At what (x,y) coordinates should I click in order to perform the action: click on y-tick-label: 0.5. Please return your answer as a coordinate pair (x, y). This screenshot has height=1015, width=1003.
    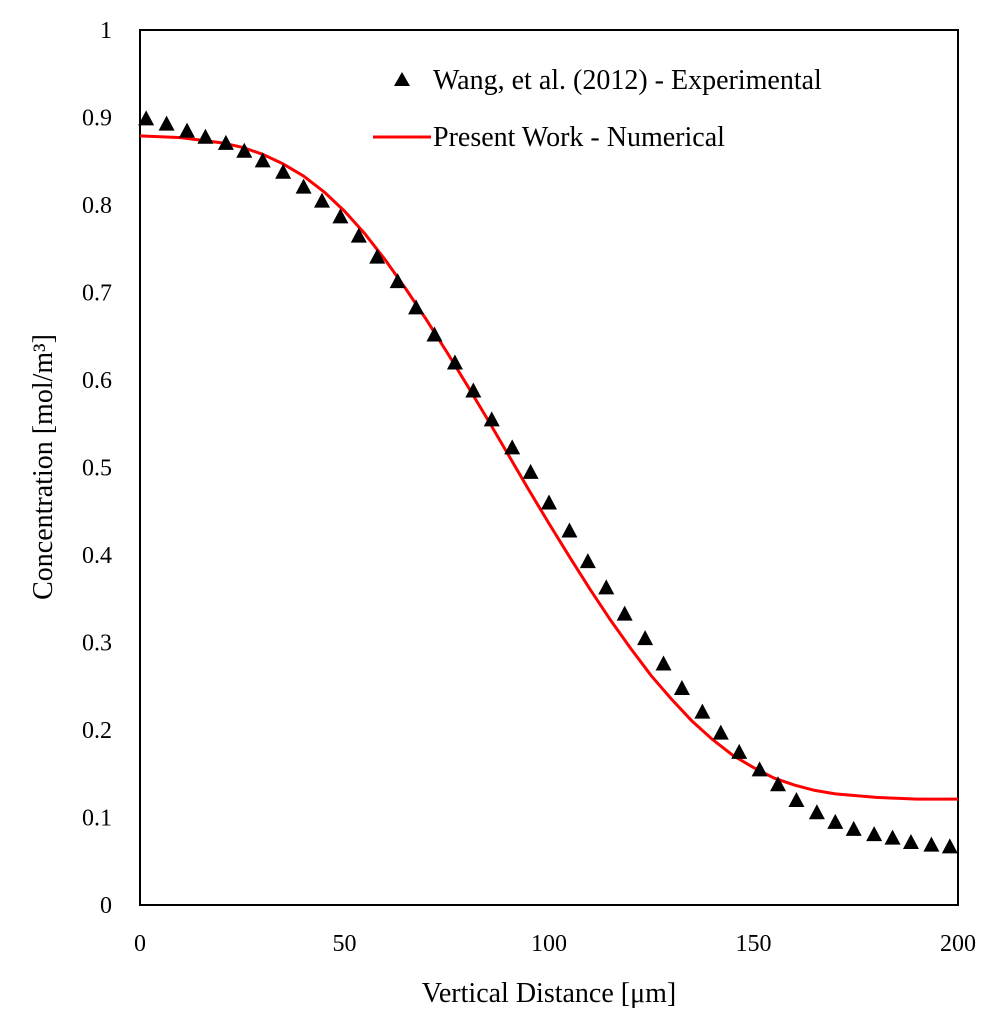
    Looking at the image, I should click on (97, 469).